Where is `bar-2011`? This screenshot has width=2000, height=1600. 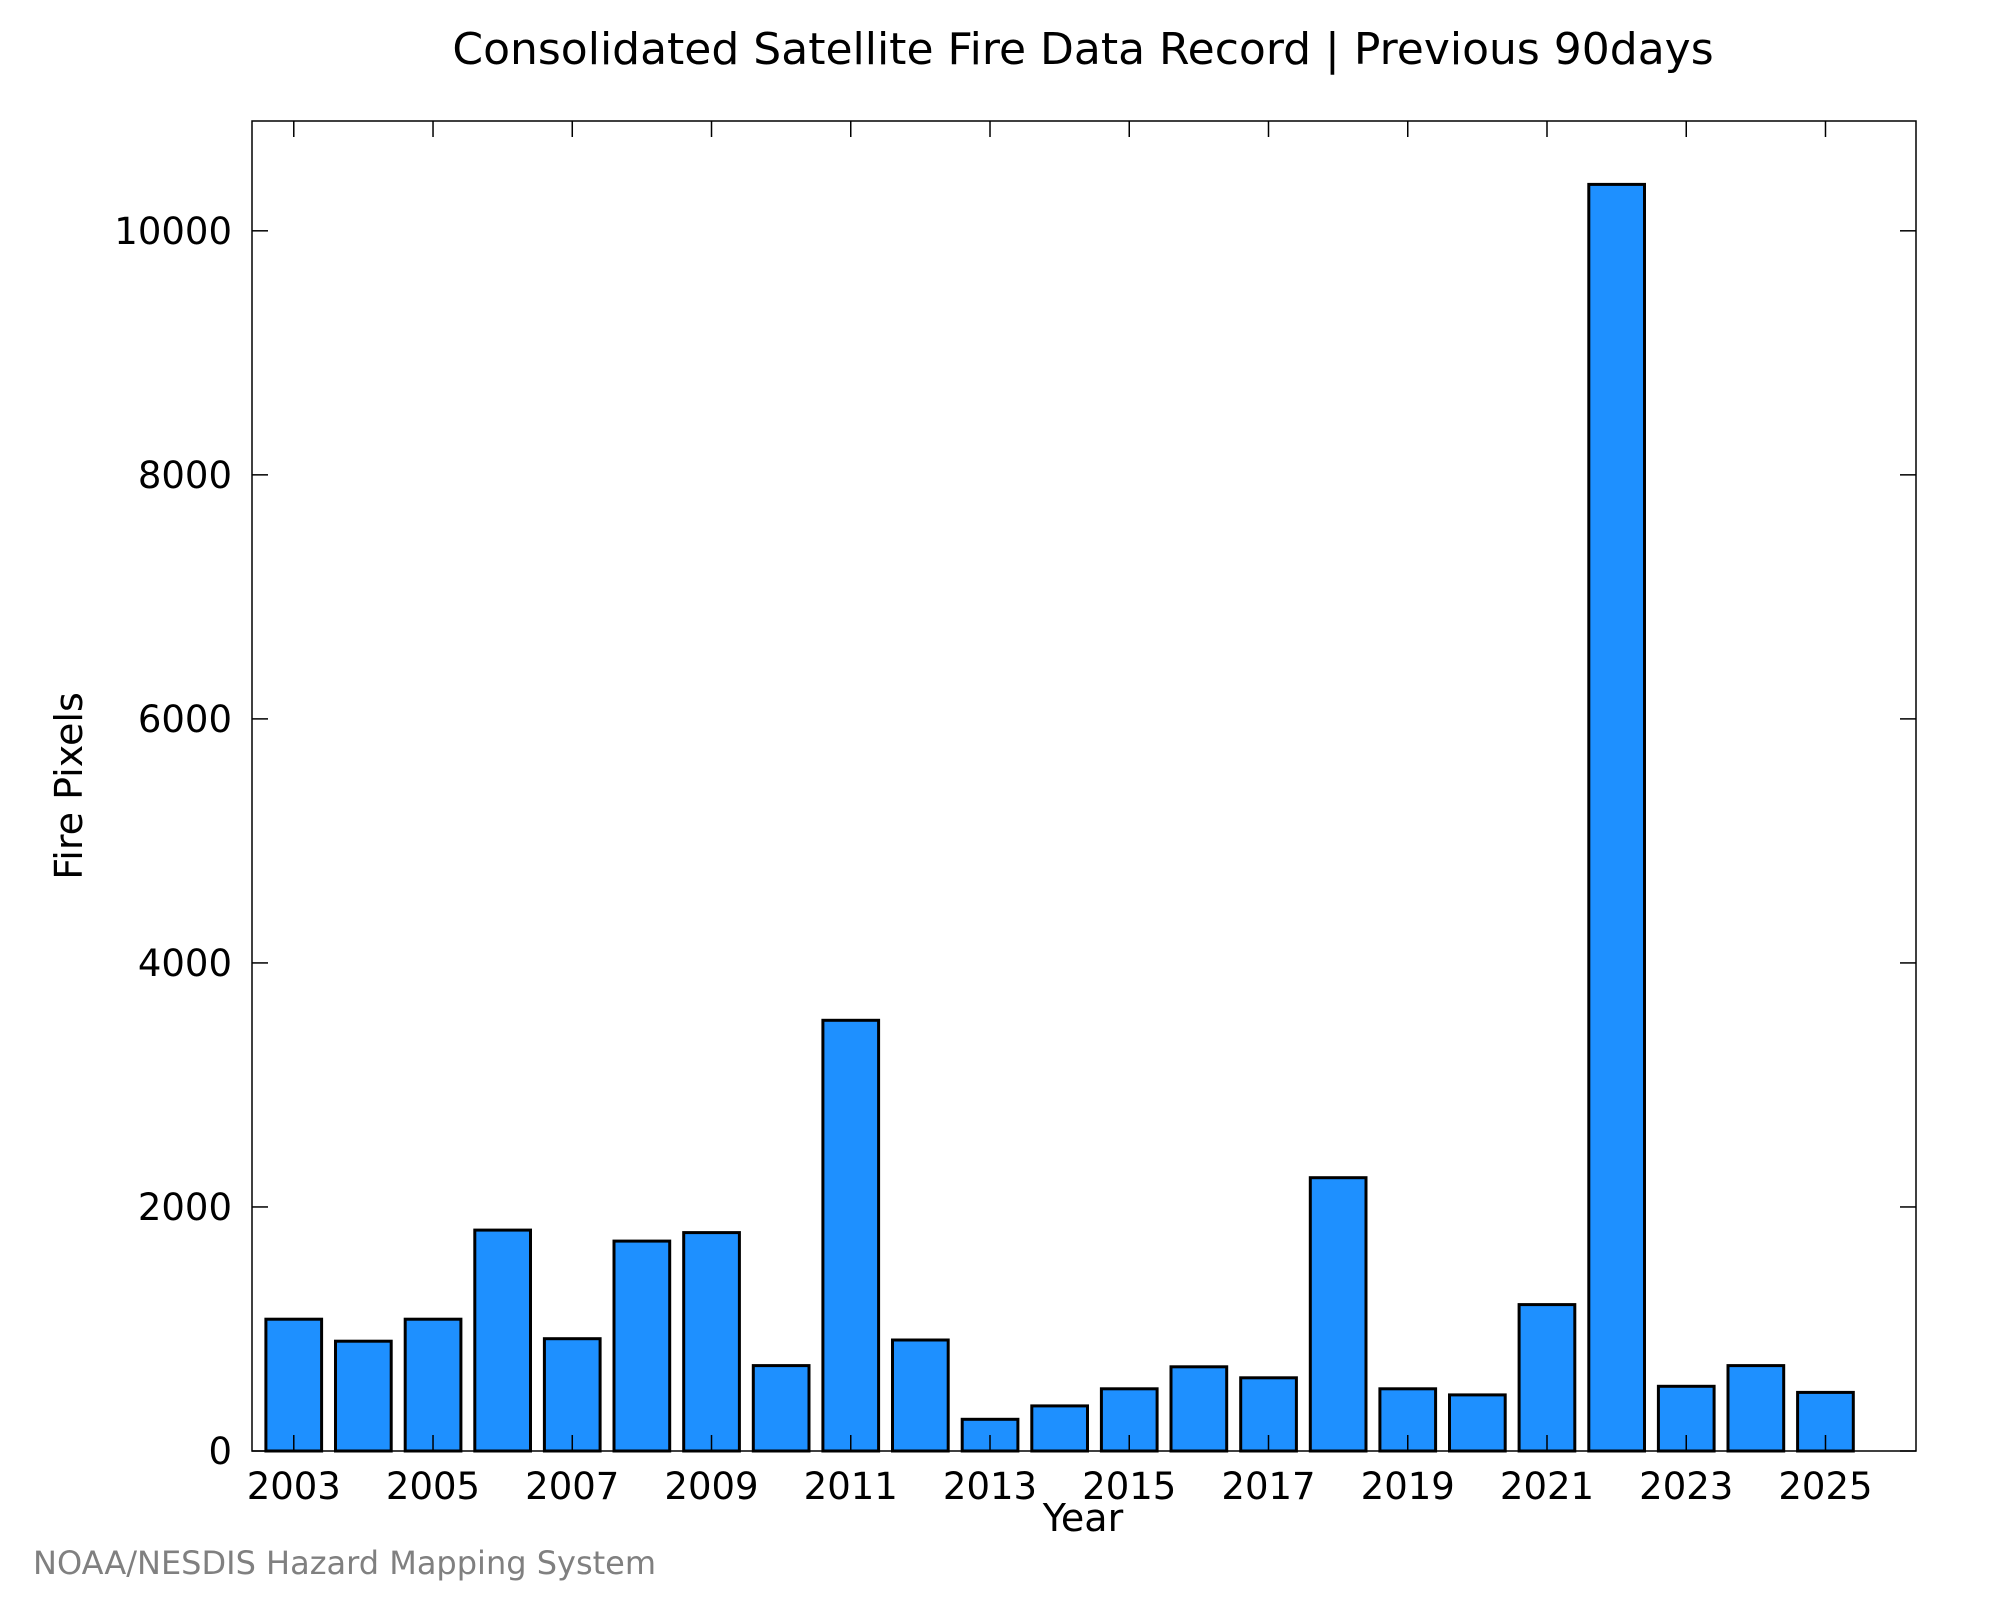 bar-2011 is located at coordinates (851, 1235).